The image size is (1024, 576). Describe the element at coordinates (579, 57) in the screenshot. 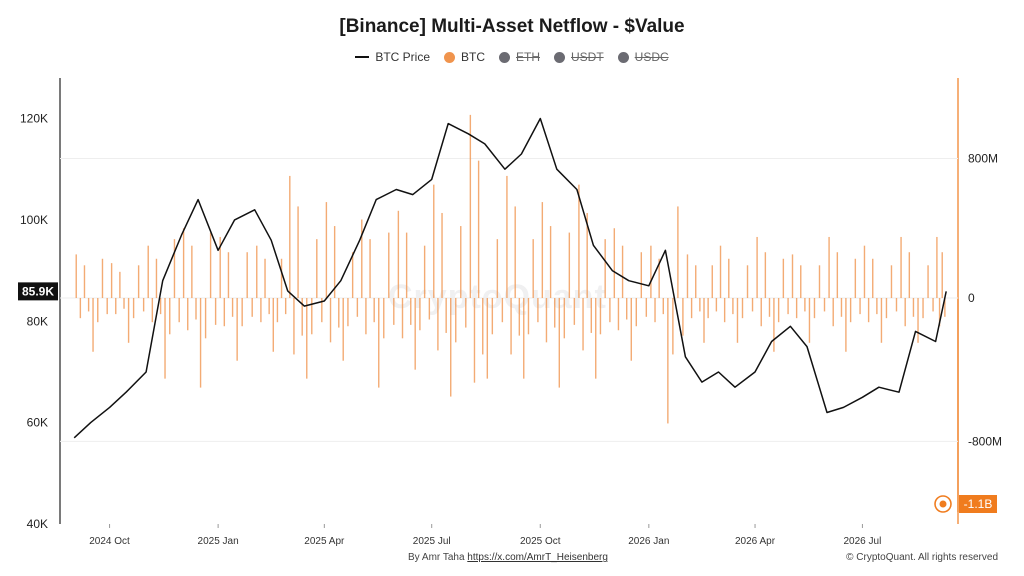

I see `legend-item-usdt: USDT` at that location.